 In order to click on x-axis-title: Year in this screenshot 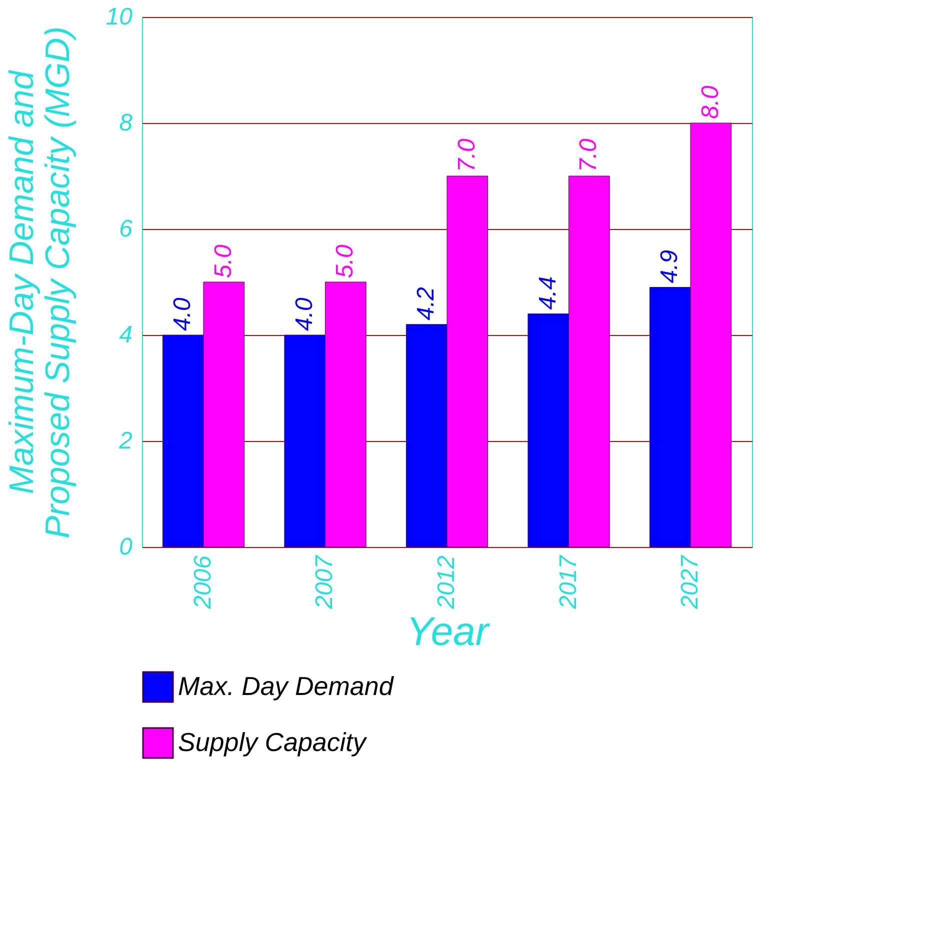, I will do `click(448, 632)`.